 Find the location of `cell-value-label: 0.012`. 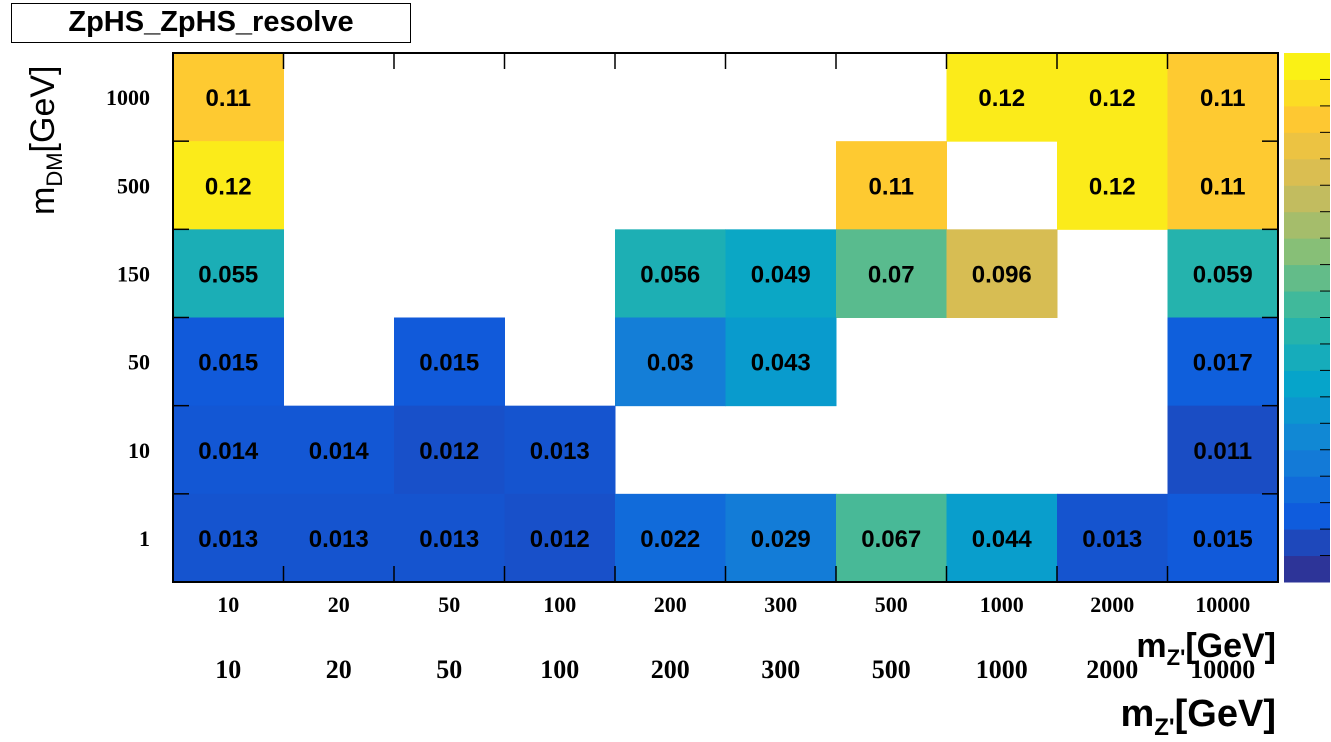

cell-value-label: 0.012 is located at coordinates (560, 539).